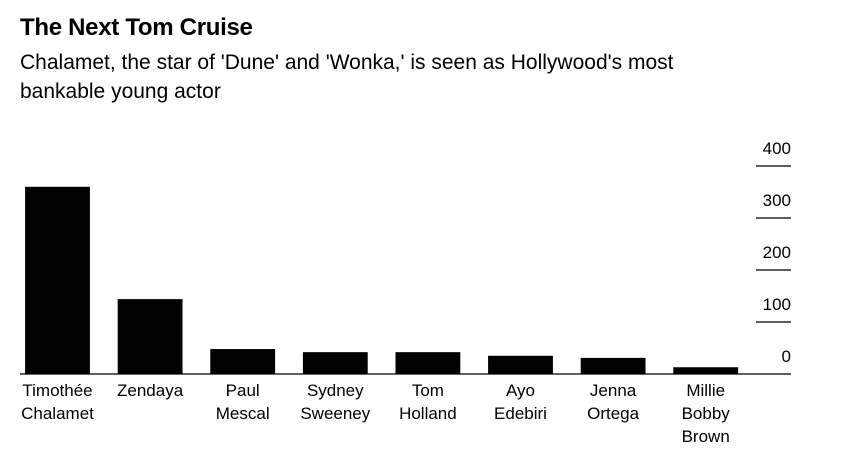 The image size is (849, 456). I want to click on y-tick-label: 0, so click(786, 356).